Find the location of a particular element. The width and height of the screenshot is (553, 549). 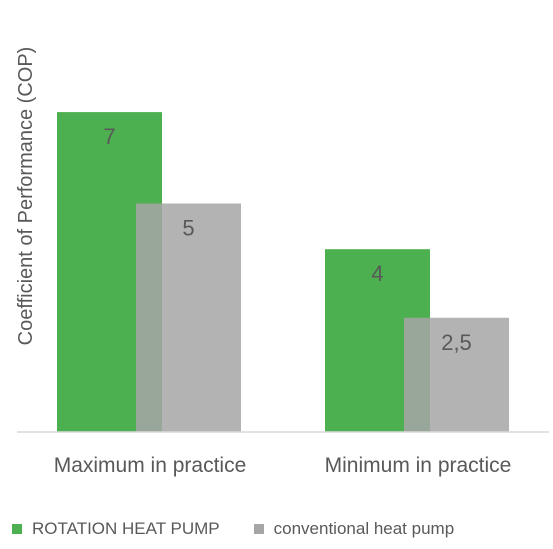

legend-item-conventional-heat-pump: conventional heat pump is located at coordinates (354, 529).